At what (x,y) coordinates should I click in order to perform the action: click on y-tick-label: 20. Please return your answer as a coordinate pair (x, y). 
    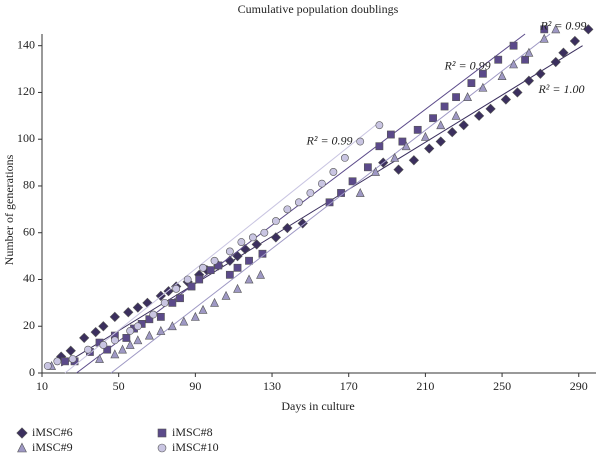
    Looking at the image, I should click on (29, 325).